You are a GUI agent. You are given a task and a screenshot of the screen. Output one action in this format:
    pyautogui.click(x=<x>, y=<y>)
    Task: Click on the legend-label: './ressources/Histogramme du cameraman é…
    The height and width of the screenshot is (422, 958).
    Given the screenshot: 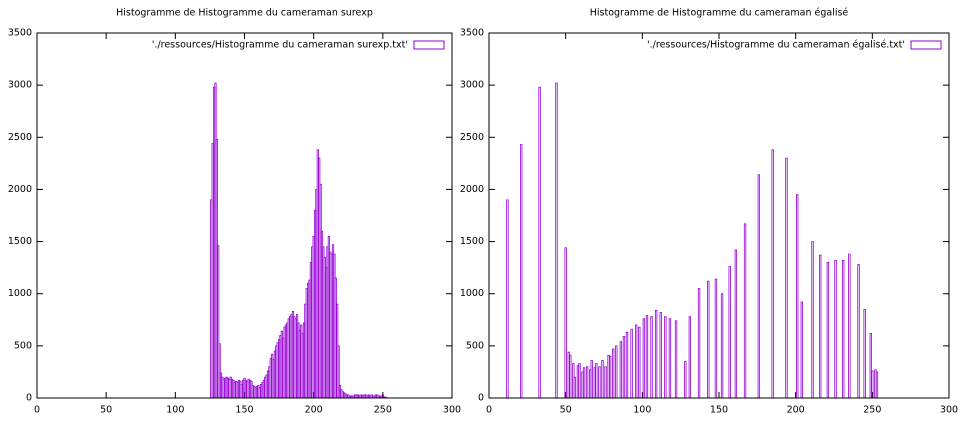 What is the action you would take?
    pyautogui.click(x=776, y=45)
    